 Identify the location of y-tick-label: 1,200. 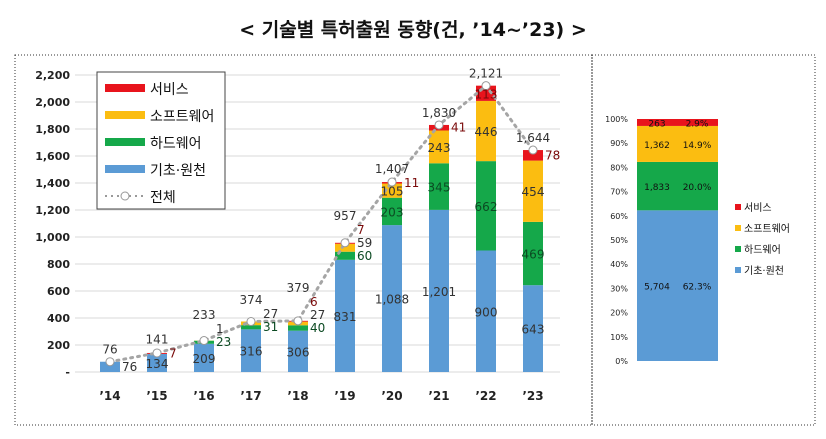
(52, 210).